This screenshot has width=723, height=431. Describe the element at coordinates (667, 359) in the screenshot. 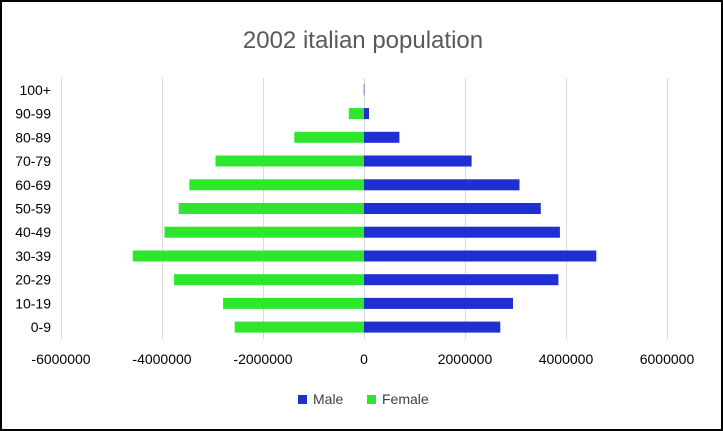

I see `x-tick-label-6: 6000000` at that location.